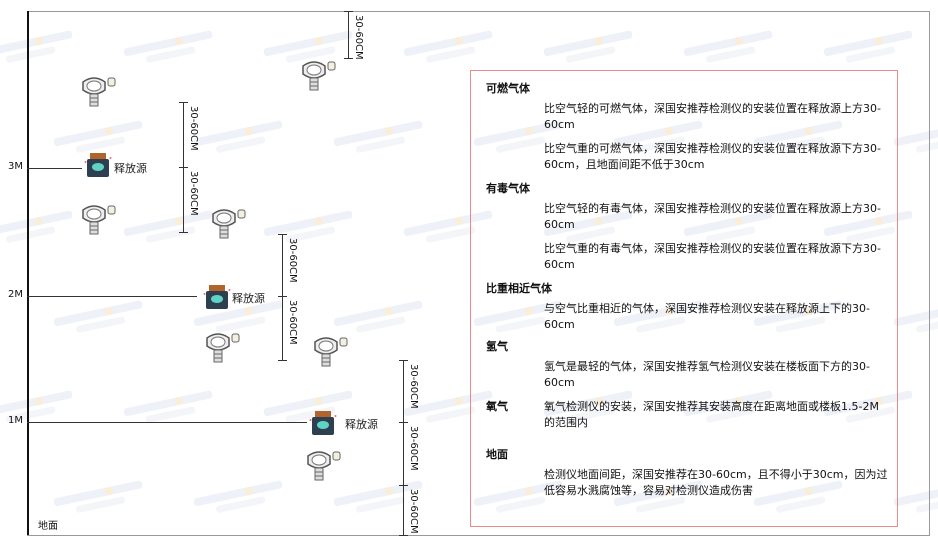 This screenshot has height=541, width=938. I want to click on heading-toxic: 有毒气体, so click(508, 188).